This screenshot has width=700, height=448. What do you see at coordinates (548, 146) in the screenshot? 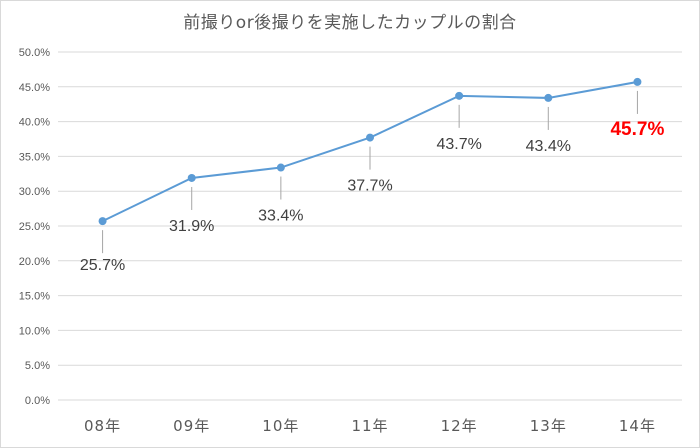
I see `data-label: 43.4%` at bounding box center [548, 146].